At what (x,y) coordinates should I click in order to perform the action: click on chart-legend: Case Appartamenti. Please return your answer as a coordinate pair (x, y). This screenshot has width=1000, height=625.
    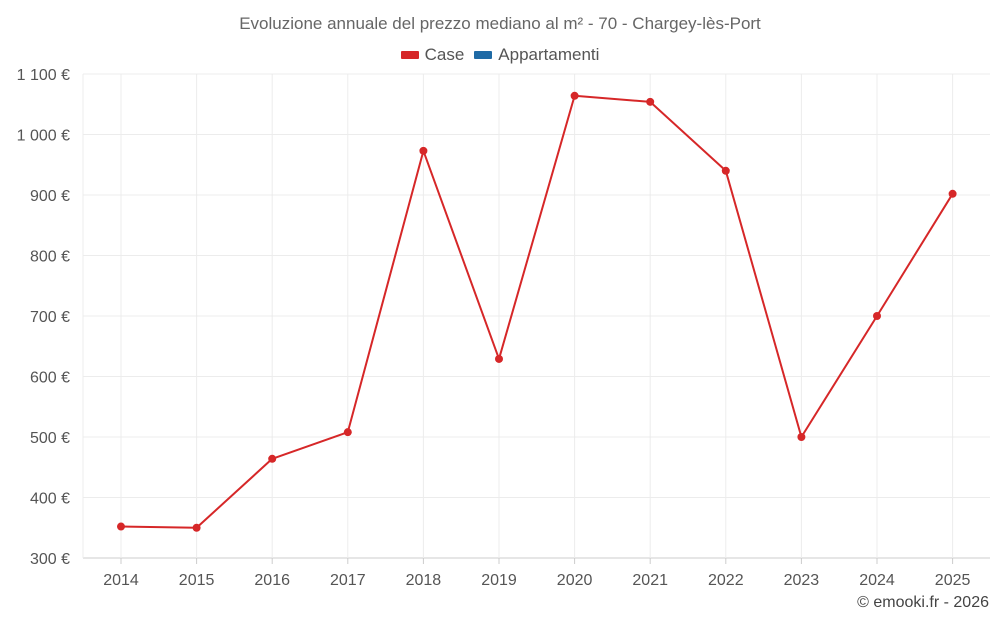
    Looking at the image, I should click on (500, 55).